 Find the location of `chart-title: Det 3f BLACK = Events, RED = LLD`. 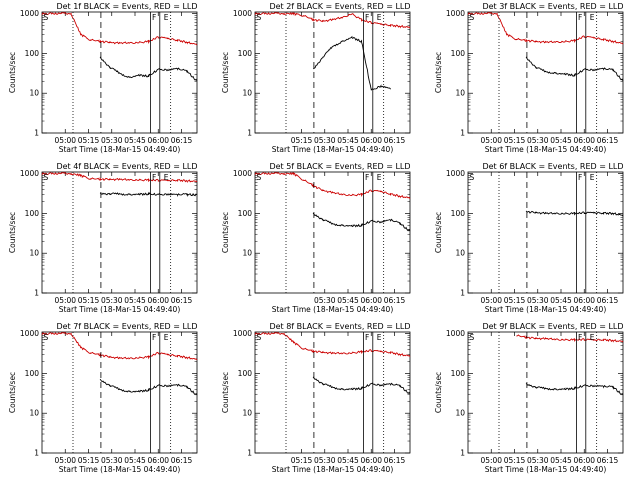

chart-title: Det 3f BLACK = Events, RED = LLD is located at coordinates (552, 6).